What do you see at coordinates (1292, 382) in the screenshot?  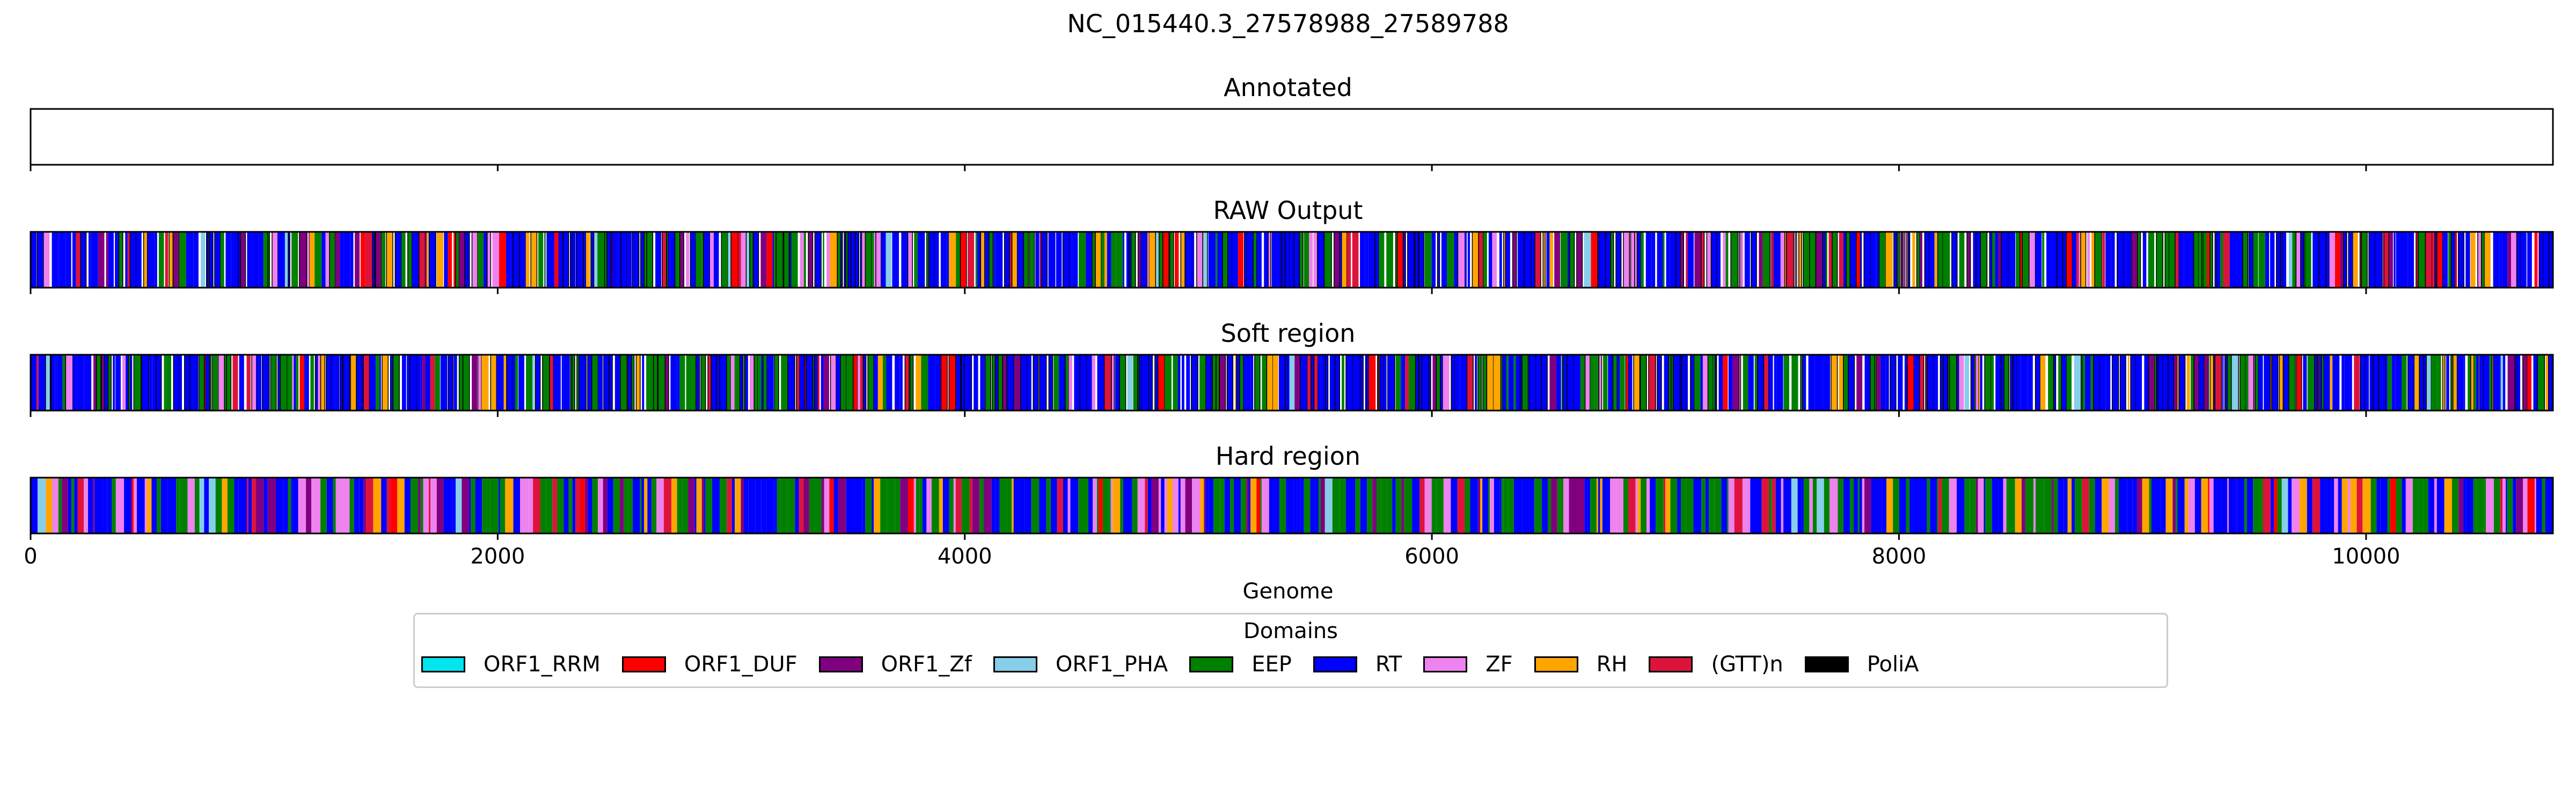 I see `panel-2-segments` at bounding box center [1292, 382].